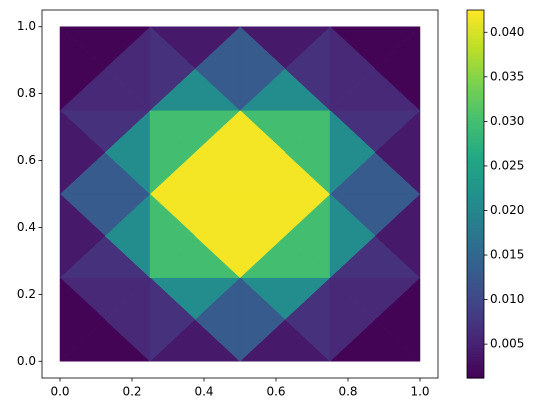 This screenshot has width=541, height=417. What do you see at coordinates (507, 121) in the screenshot?
I see `colorbar-tick-label: 0.030` at bounding box center [507, 121].